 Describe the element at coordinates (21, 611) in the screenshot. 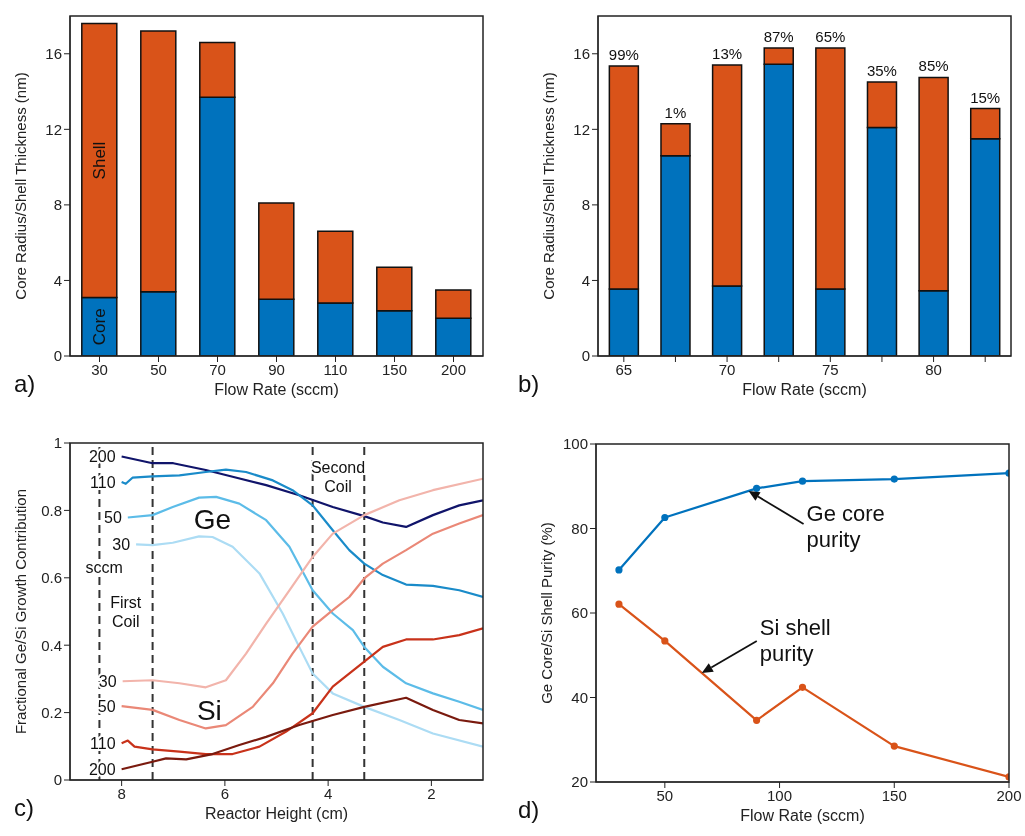

I see `y-axis-title: Fractional Ge/Si Growth Contribution` at that location.